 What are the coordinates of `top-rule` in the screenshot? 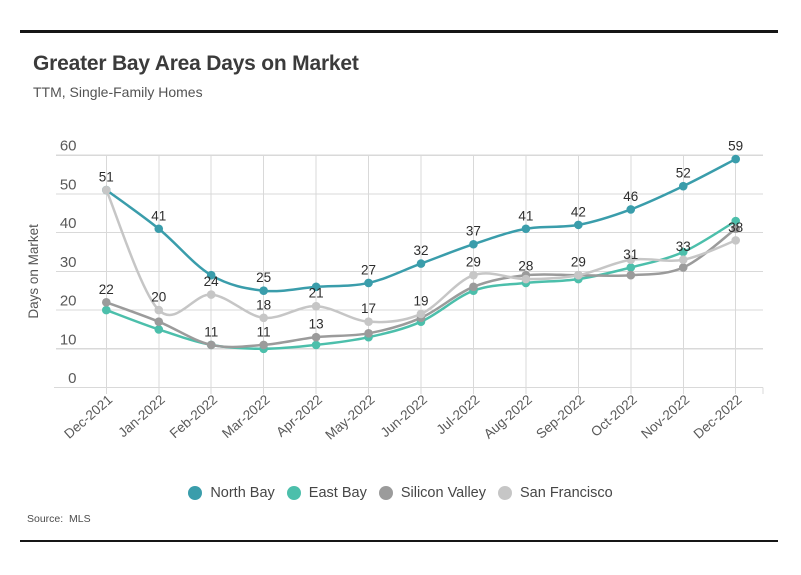 It's located at (399, 31).